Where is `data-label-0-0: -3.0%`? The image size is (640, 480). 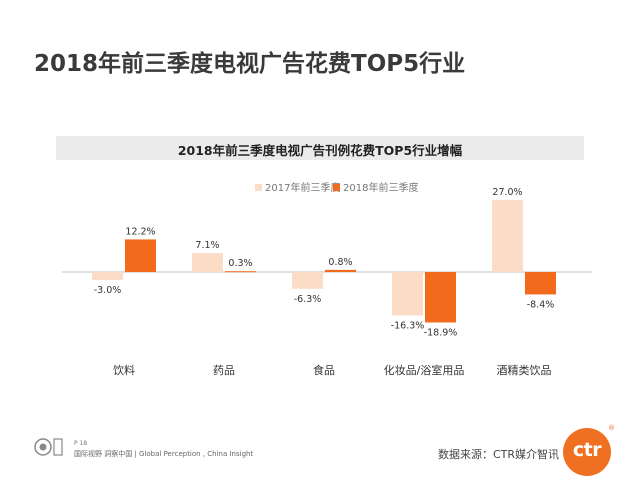 data-label-0-0: -3.0% is located at coordinates (108, 290).